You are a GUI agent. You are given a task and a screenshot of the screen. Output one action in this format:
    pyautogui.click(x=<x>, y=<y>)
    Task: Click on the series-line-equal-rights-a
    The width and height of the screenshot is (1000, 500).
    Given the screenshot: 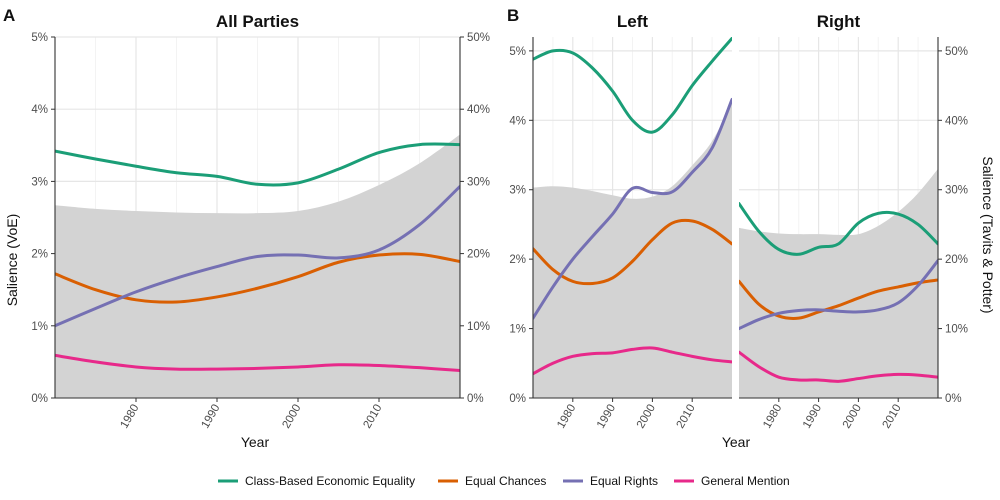 What is the action you would take?
    pyautogui.click(x=257, y=256)
    